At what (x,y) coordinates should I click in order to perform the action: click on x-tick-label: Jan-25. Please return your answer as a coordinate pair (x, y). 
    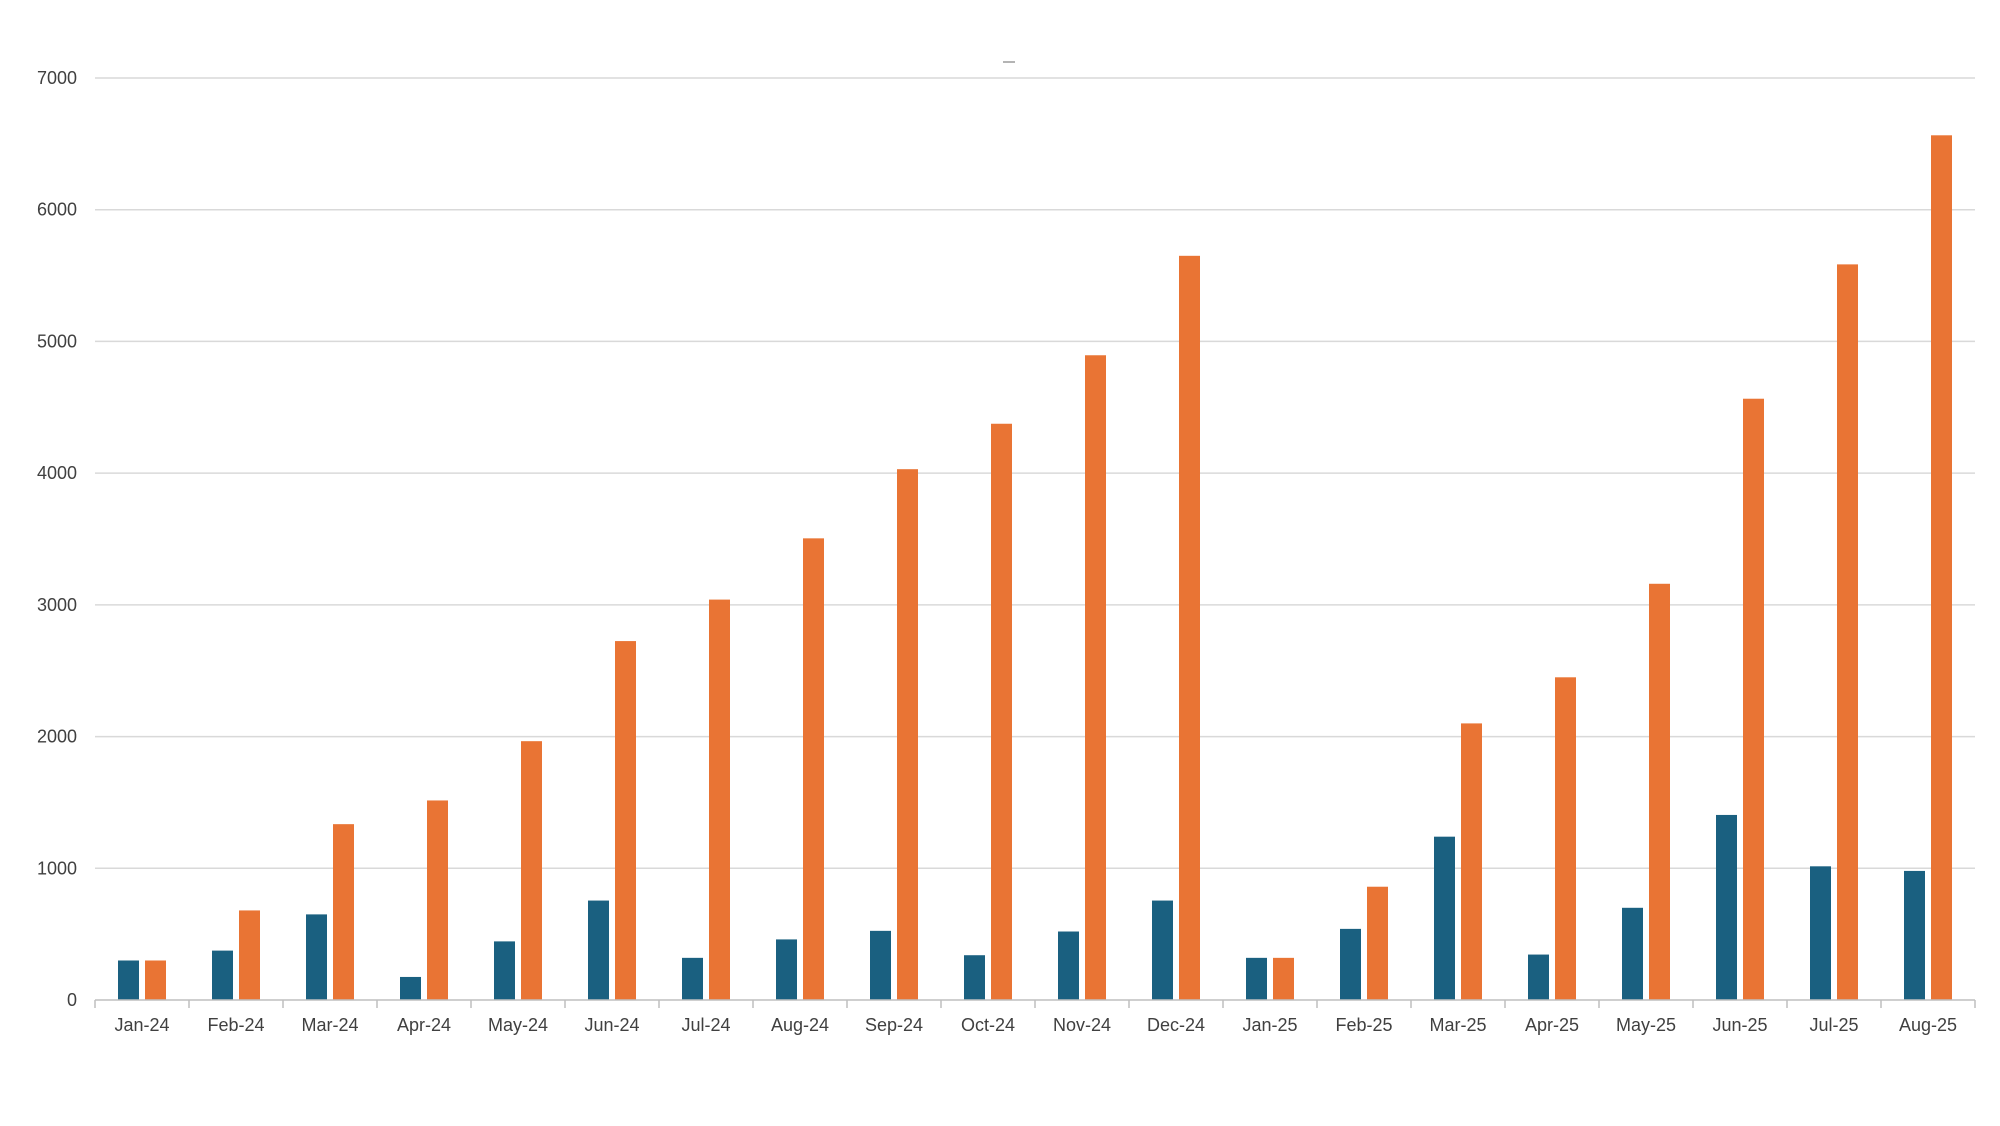
    Looking at the image, I should click on (1269, 1025).